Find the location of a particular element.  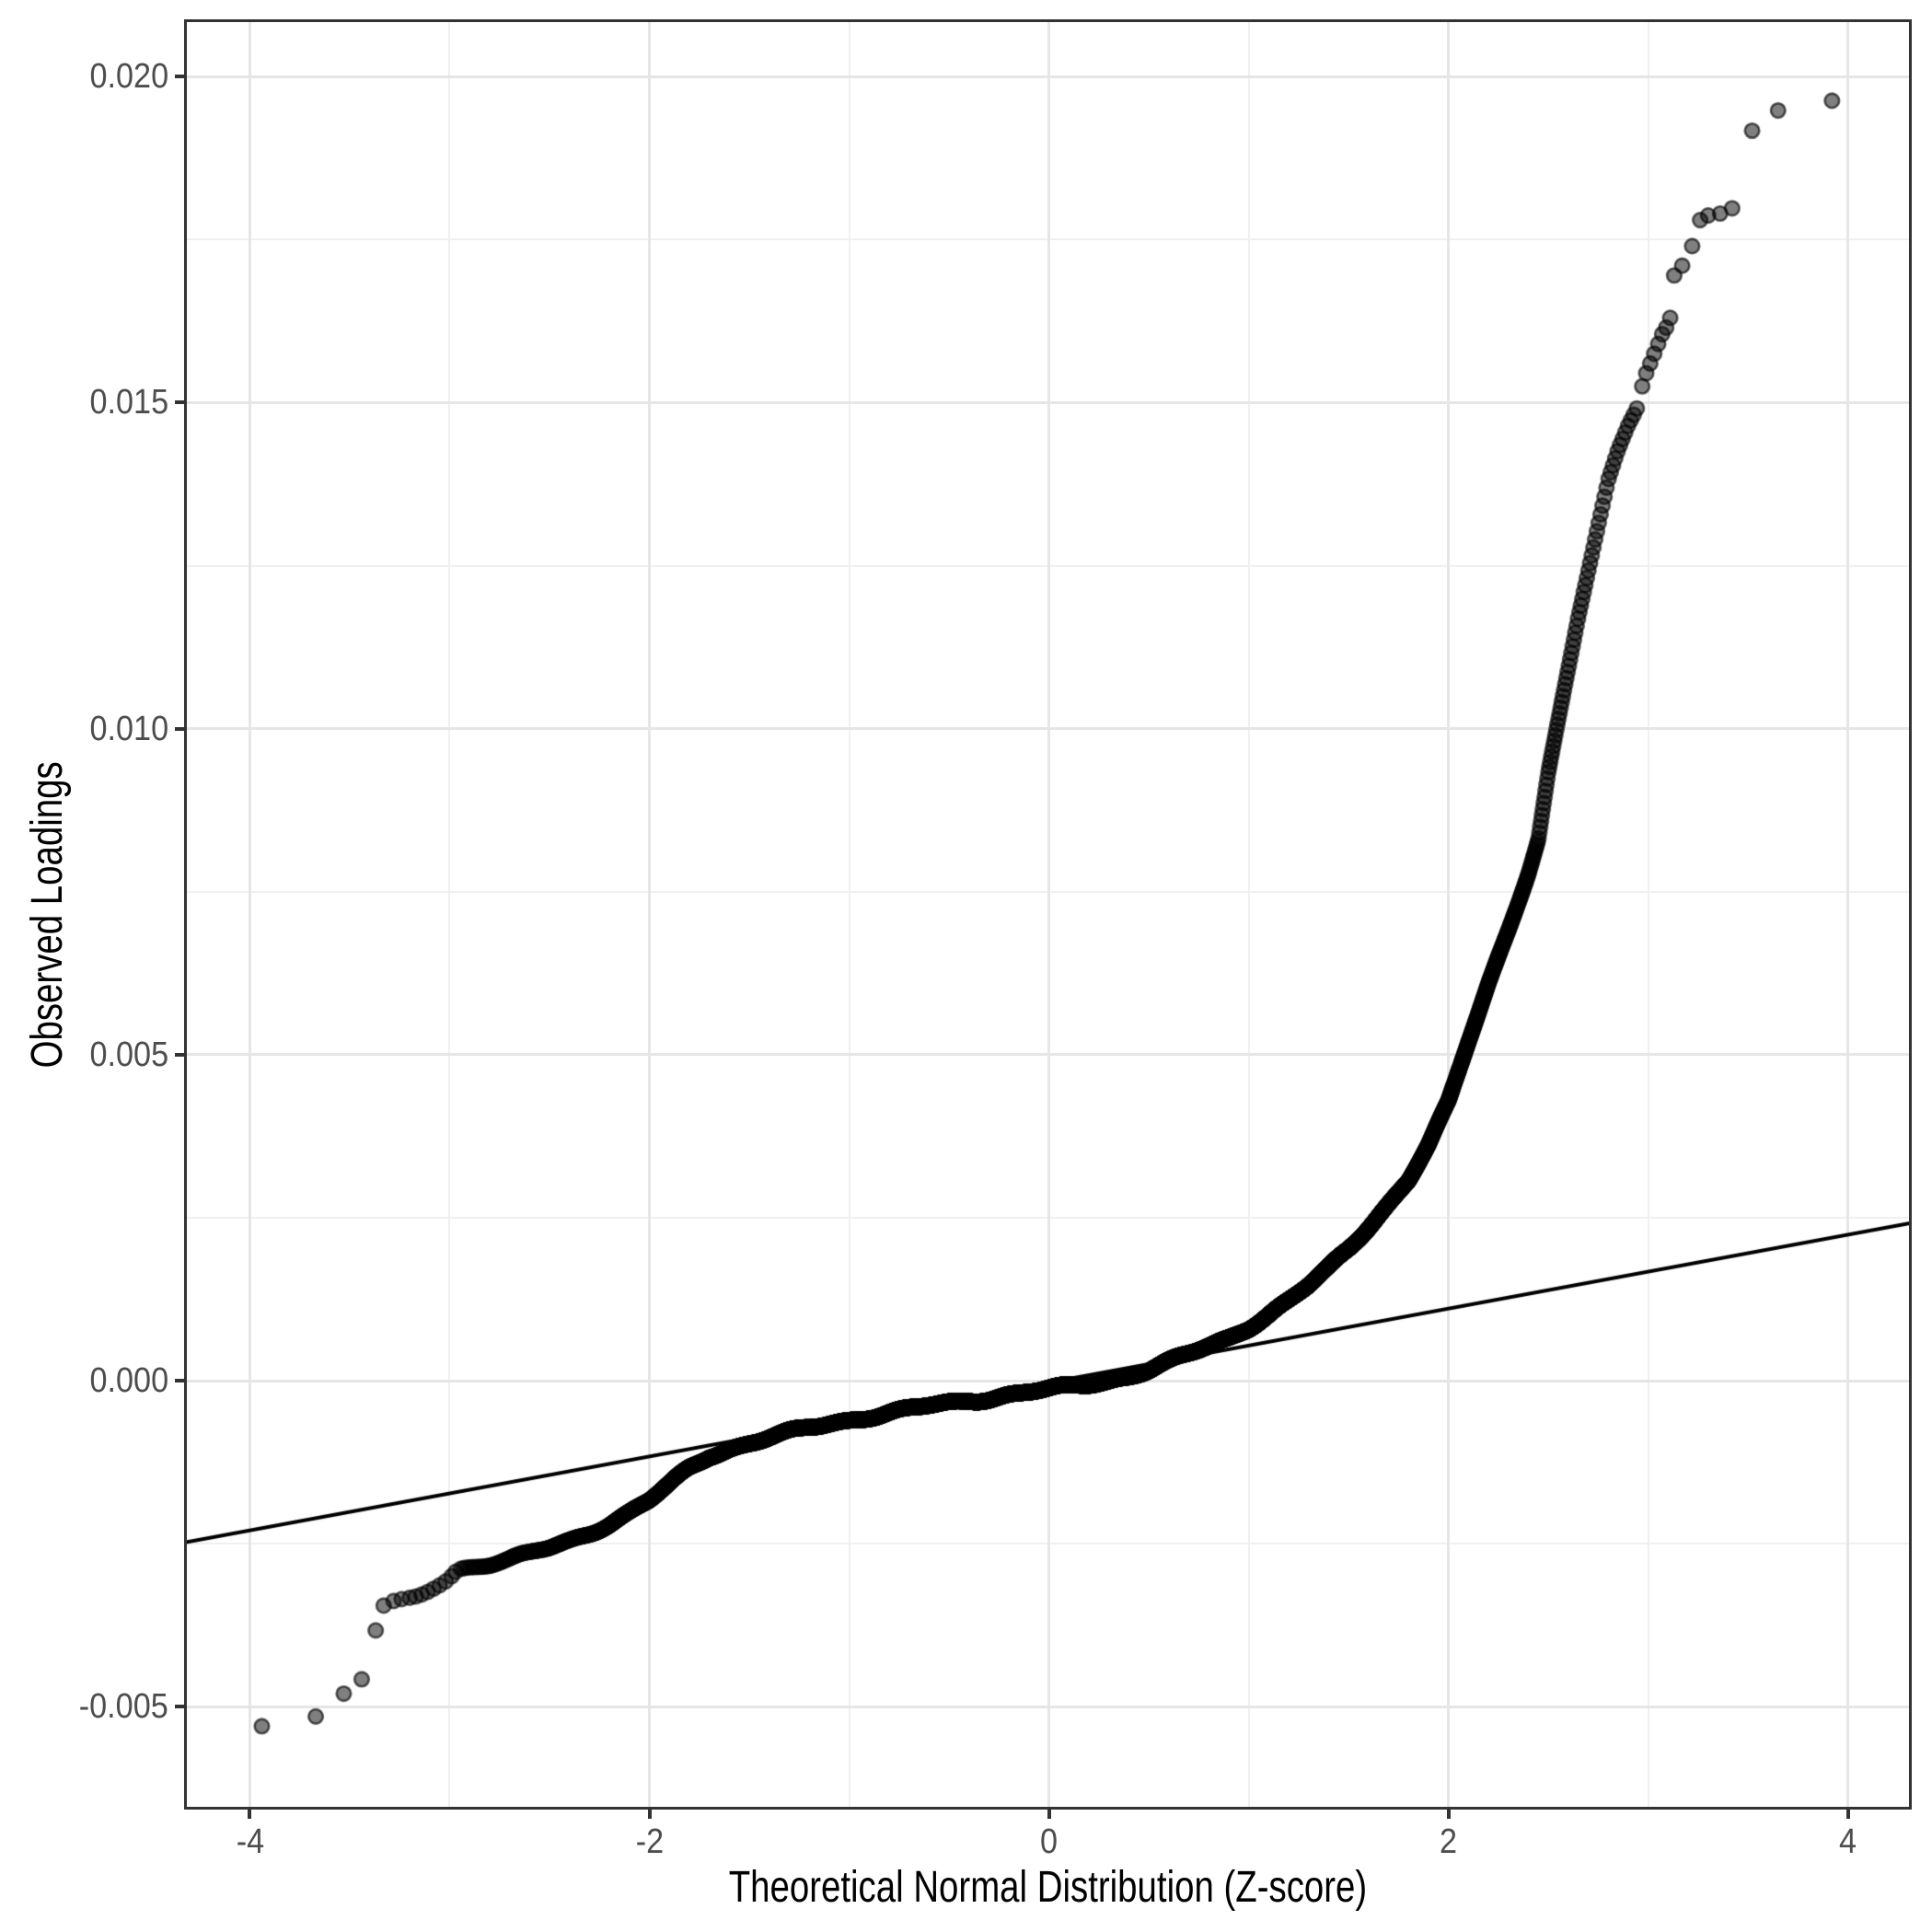

x-tick-label: 4 is located at coordinates (1848, 1842).